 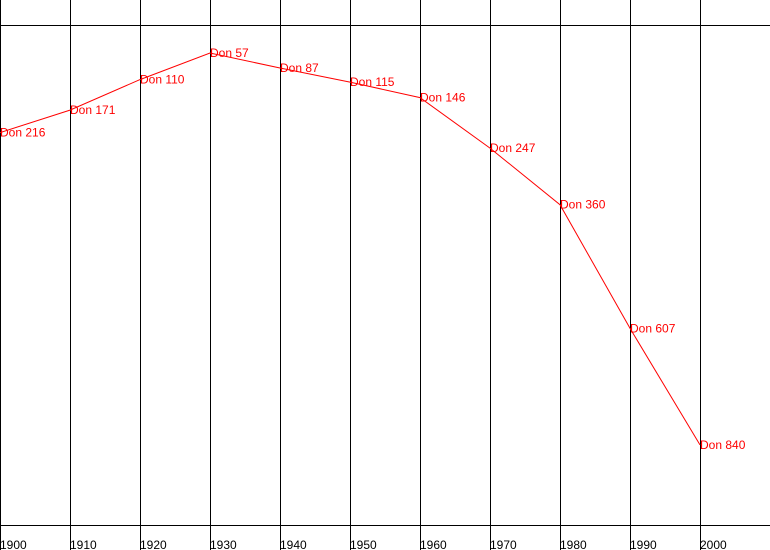 I want to click on data-label-1950: Don 115, so click(x=372, y=82).